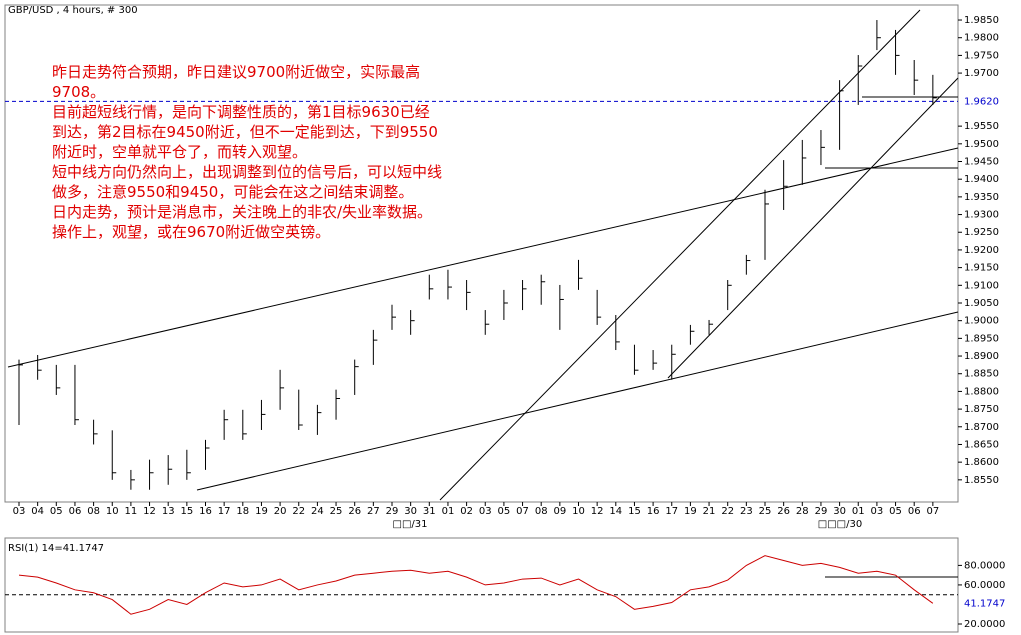 Image resolution: width=1021 pixels, height=635 pixels. Describe the element at coordinates (981, 197) in the screenshot. I see `y-tick-label: 1.9350` at that location.